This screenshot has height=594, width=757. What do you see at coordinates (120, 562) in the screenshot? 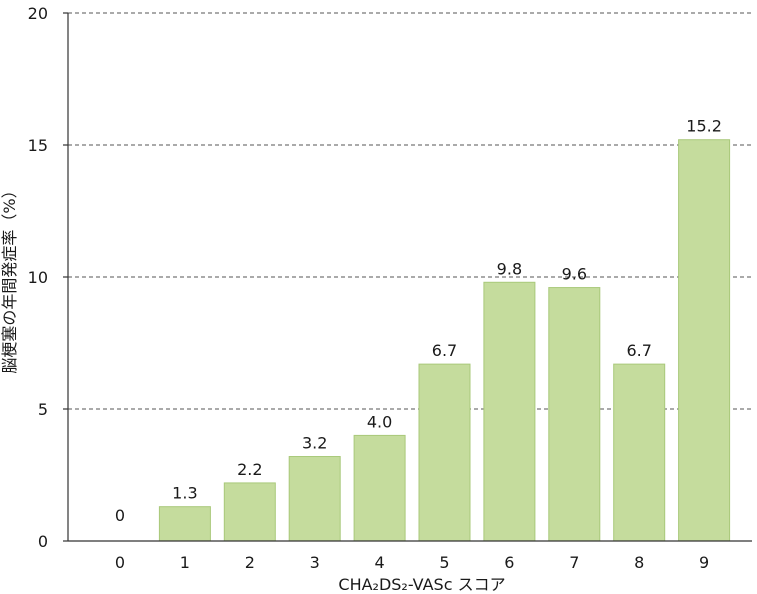
I see `x-tick-label: 0` at bounding box center [120, 562].